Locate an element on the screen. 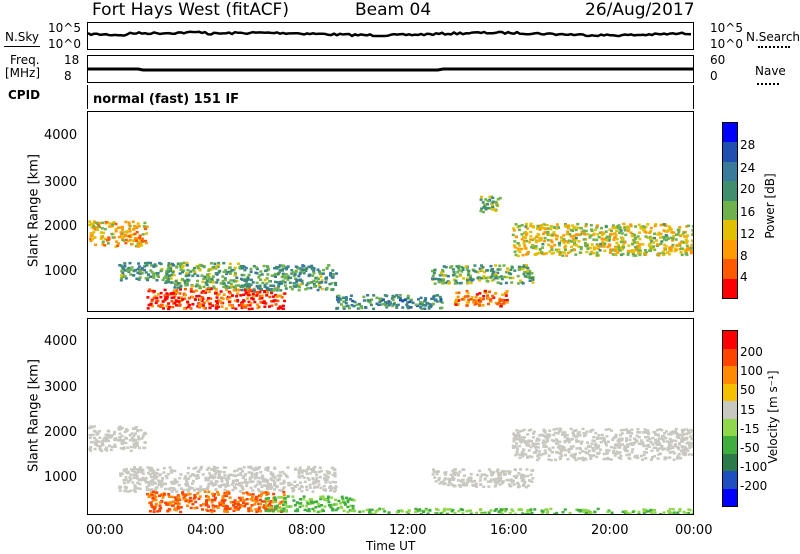  cpid-panel is located at coordinates (390, 97).